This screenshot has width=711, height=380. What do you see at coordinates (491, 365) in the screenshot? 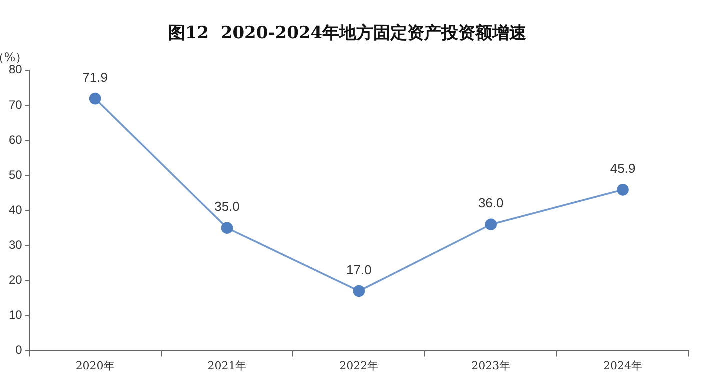
I see `x-tick-label: 2023年` at bounding box center [491, 365].